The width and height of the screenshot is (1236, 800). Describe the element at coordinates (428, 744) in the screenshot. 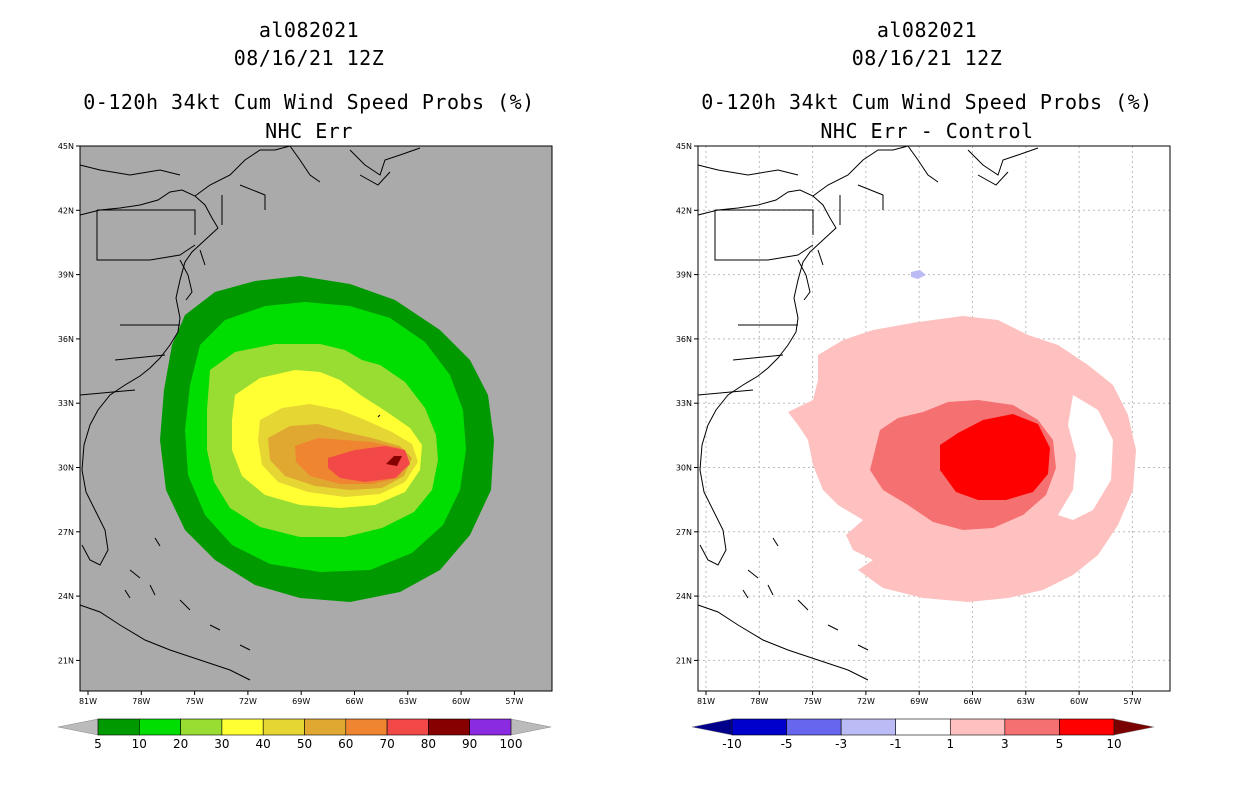

I see `colorbar-label: 80` at that location.